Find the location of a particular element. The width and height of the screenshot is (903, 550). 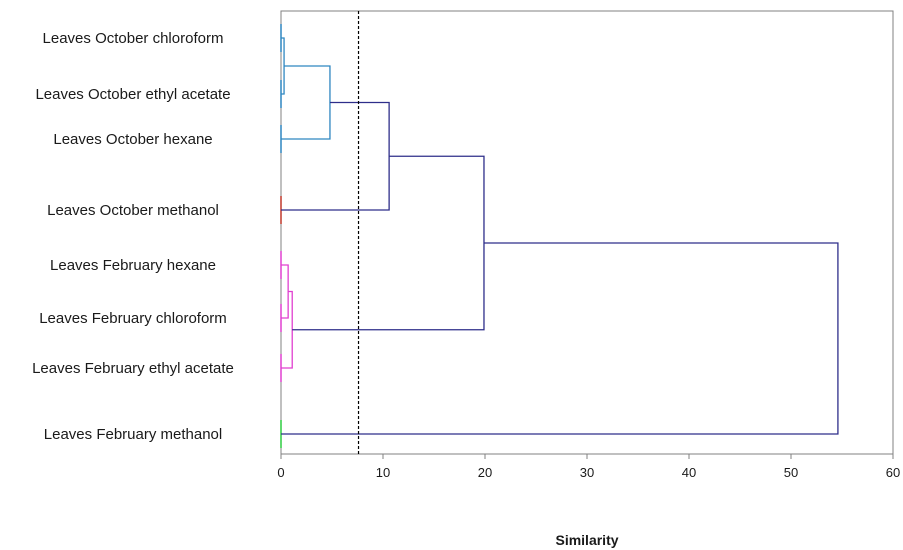

x-tick-label: 20 is located at coordinates (485, 472).